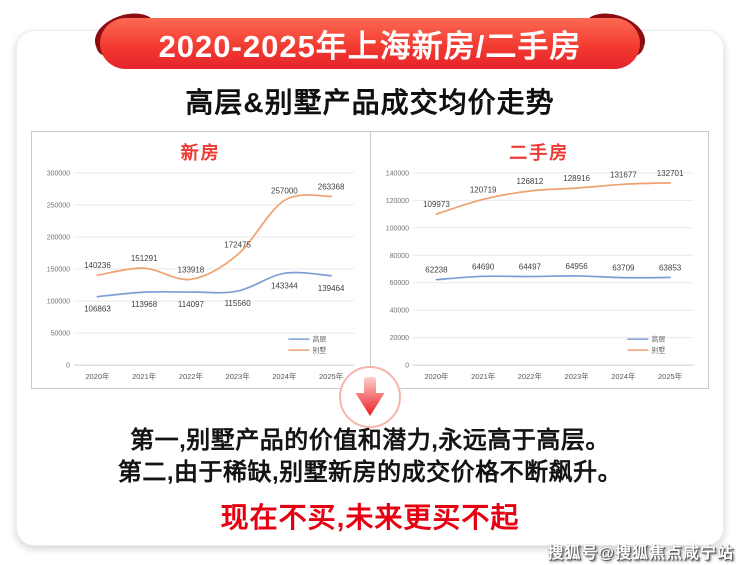 This screenshot has height=565, width=740. I want to click on svg-text: 172475, so click(237, 245).